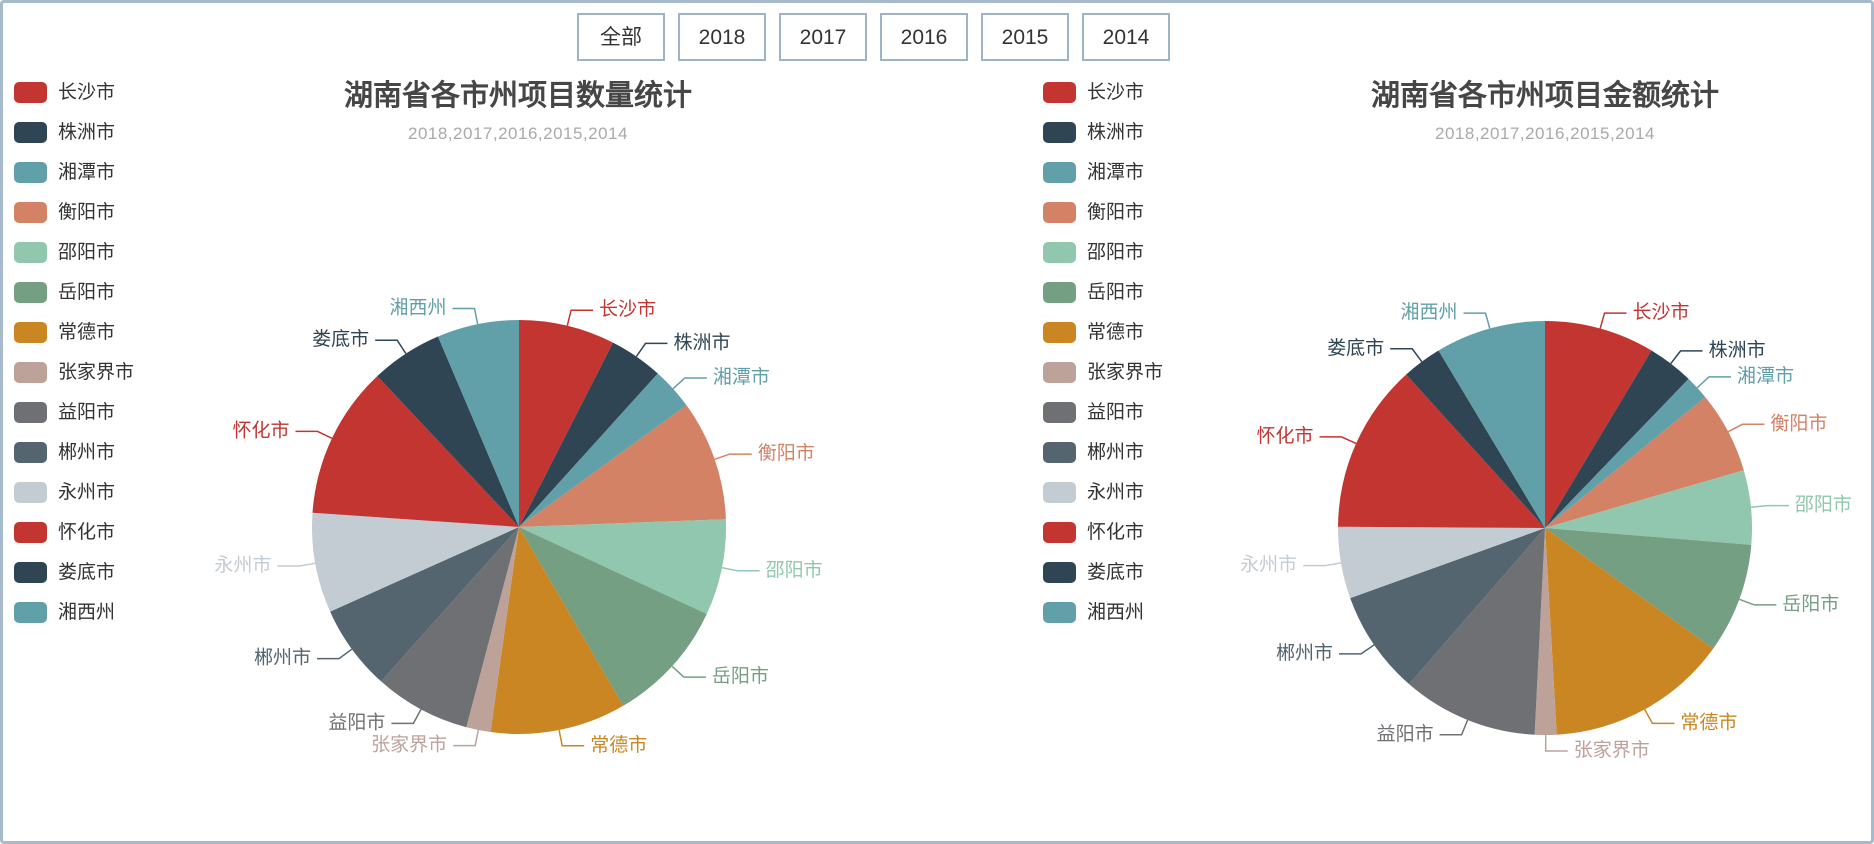  What do you see at coordinates (1126, 37) in the screenshot?
I see `filter-button-2014: 2014` at bounding box center [1126, 37].